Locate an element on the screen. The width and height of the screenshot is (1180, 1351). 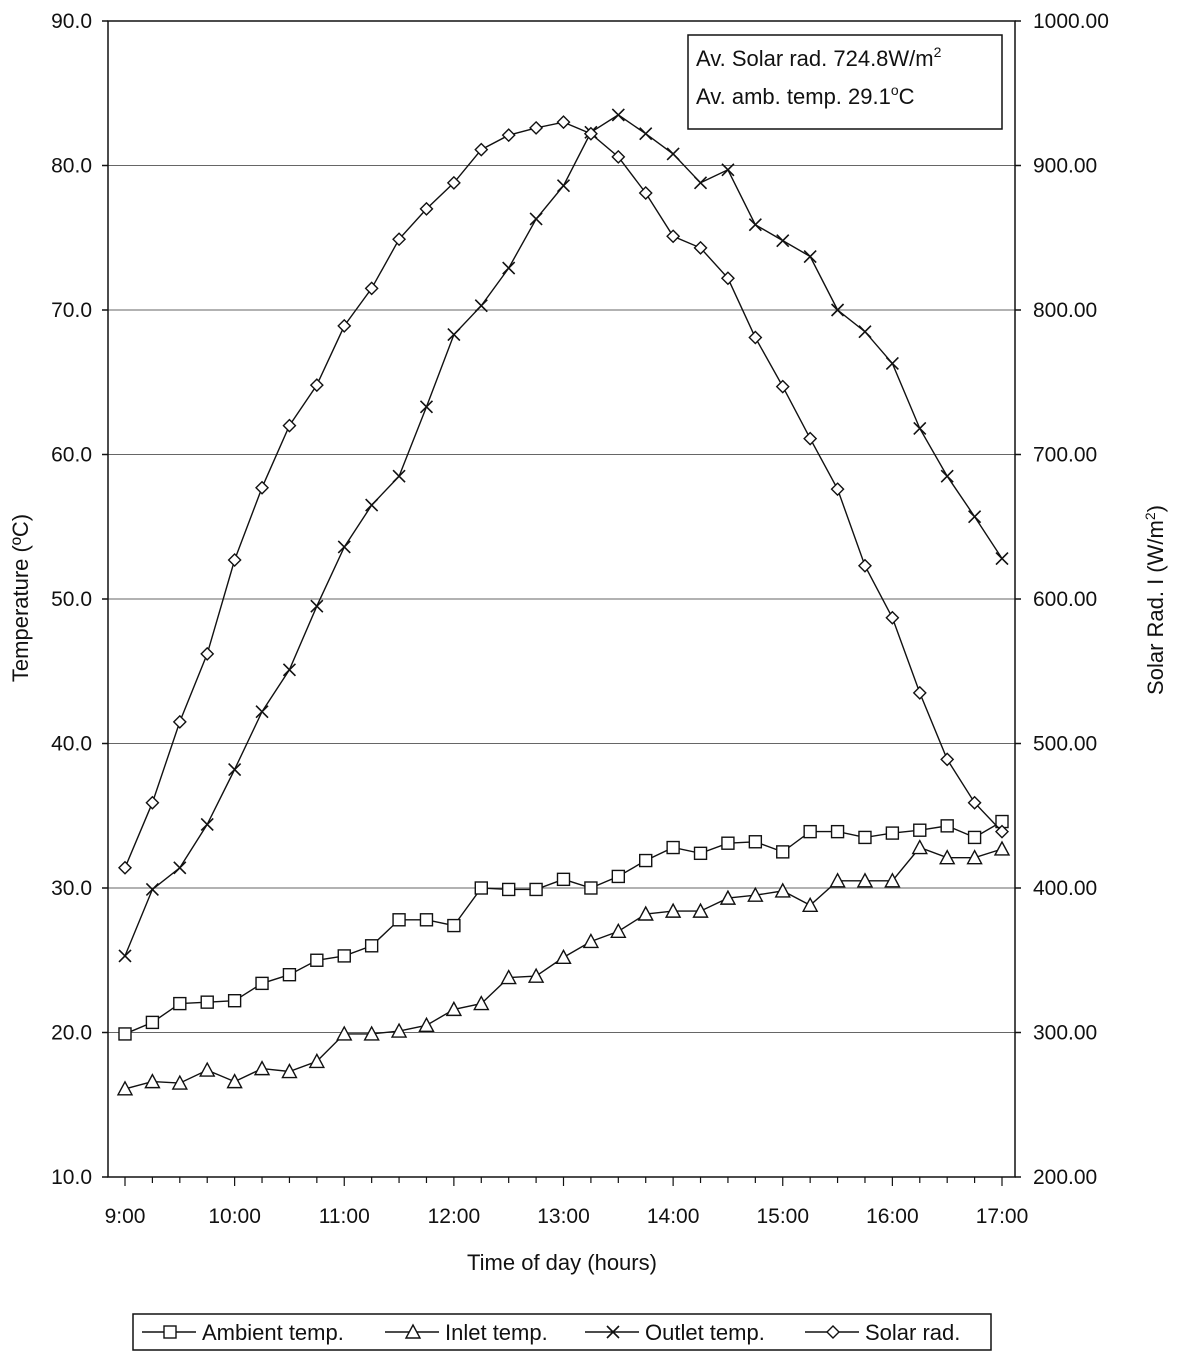
y-left-tick-label: 80.0 is located at coordinates (71, 166).